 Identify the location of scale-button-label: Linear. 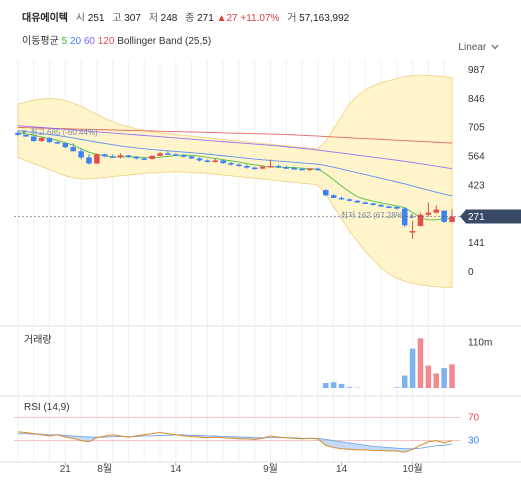
(472, 47).